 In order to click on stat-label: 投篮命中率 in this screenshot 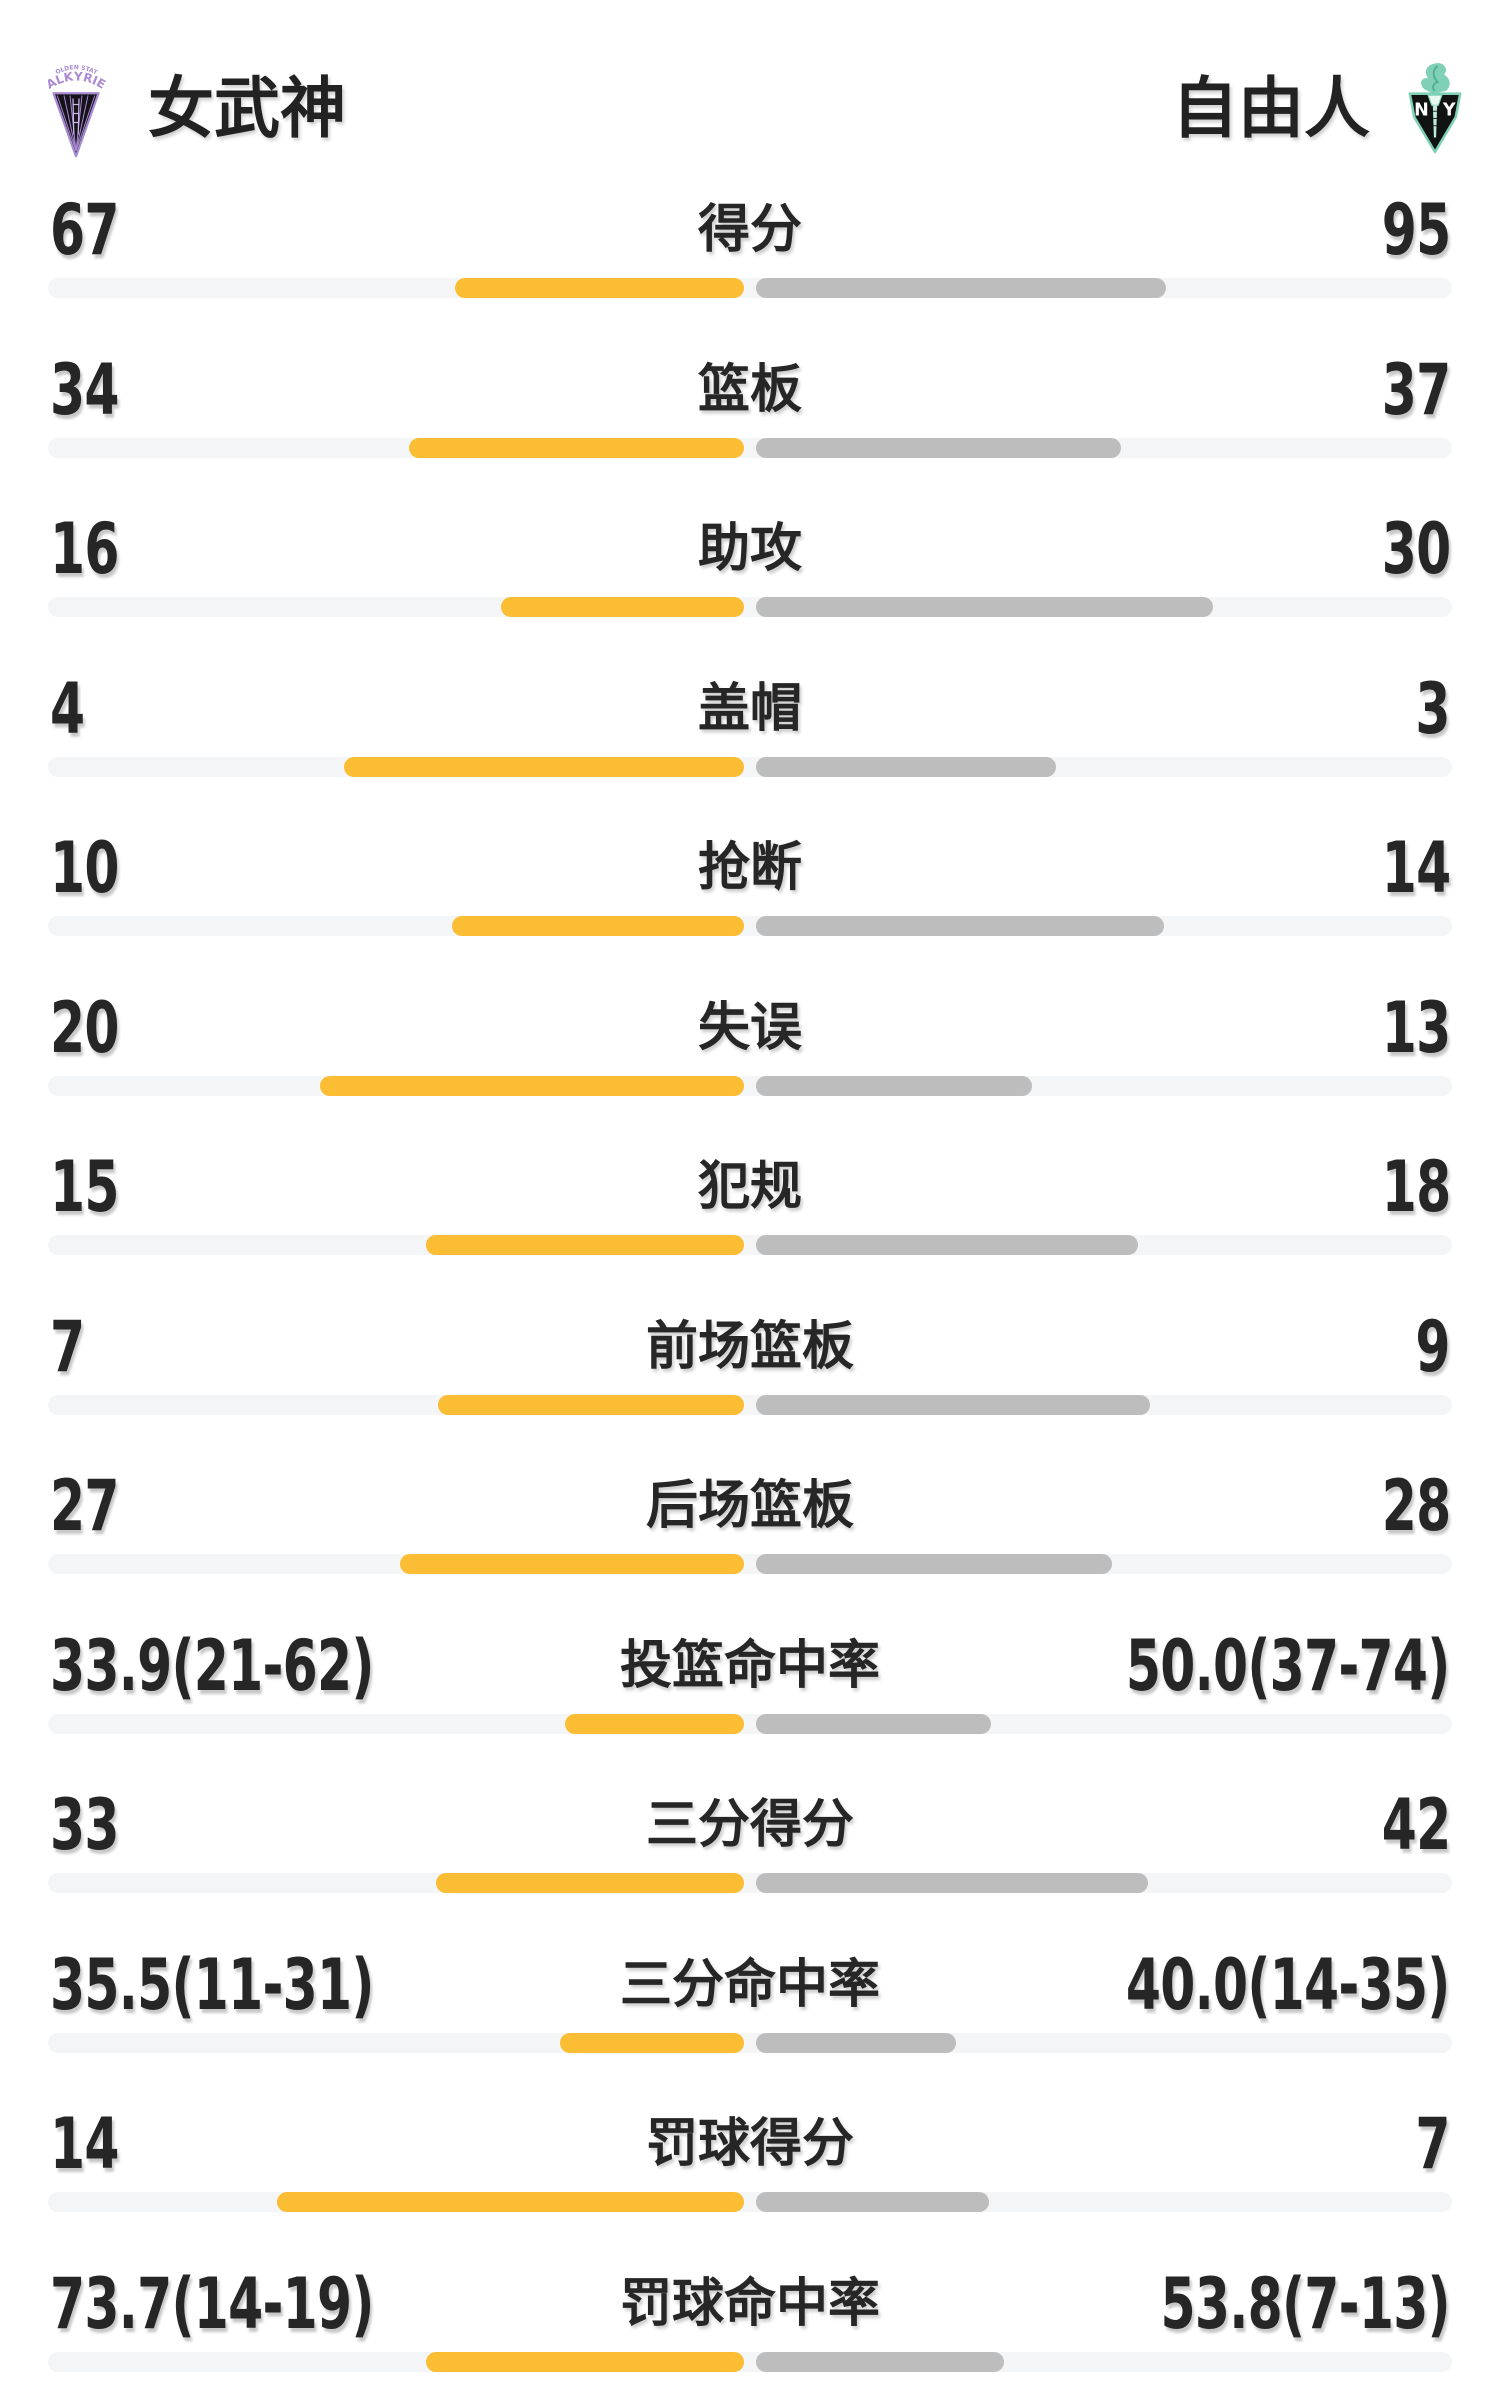, I will do `click(749, 1665)`.